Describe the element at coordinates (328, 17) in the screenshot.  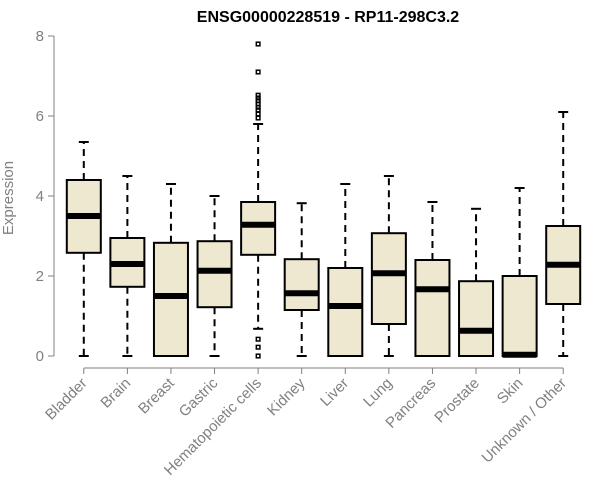
I see `chart-title: ENSG00000228519 - RP11-298C3.2` at that location.